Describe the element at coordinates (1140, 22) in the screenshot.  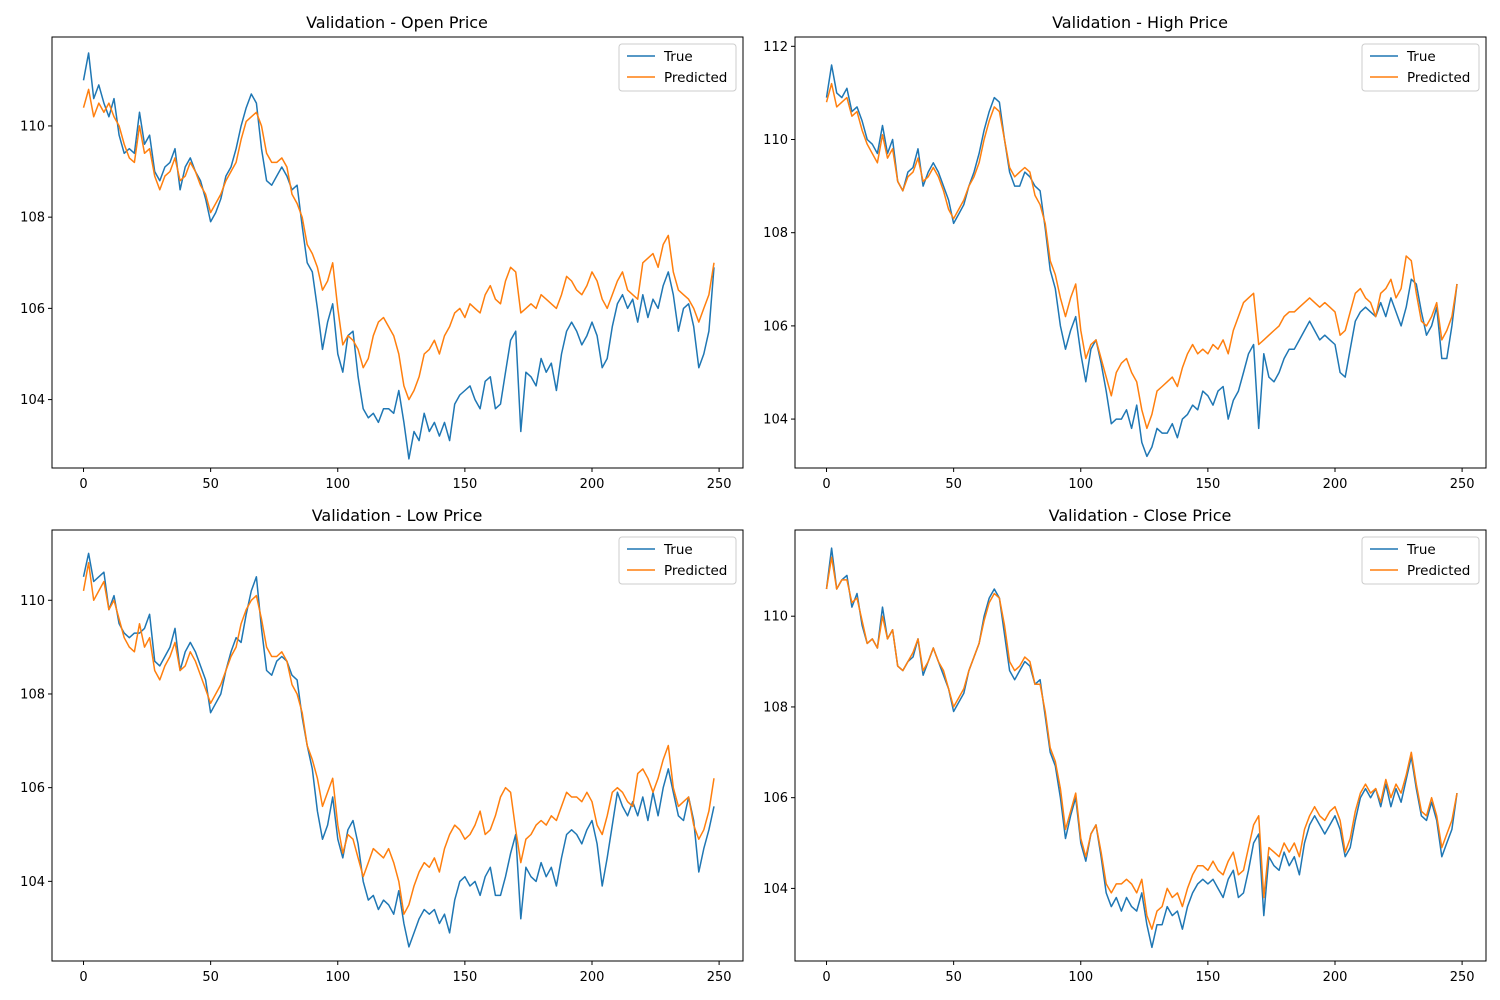
I see `chart-title: Validation - High Price` at that location.